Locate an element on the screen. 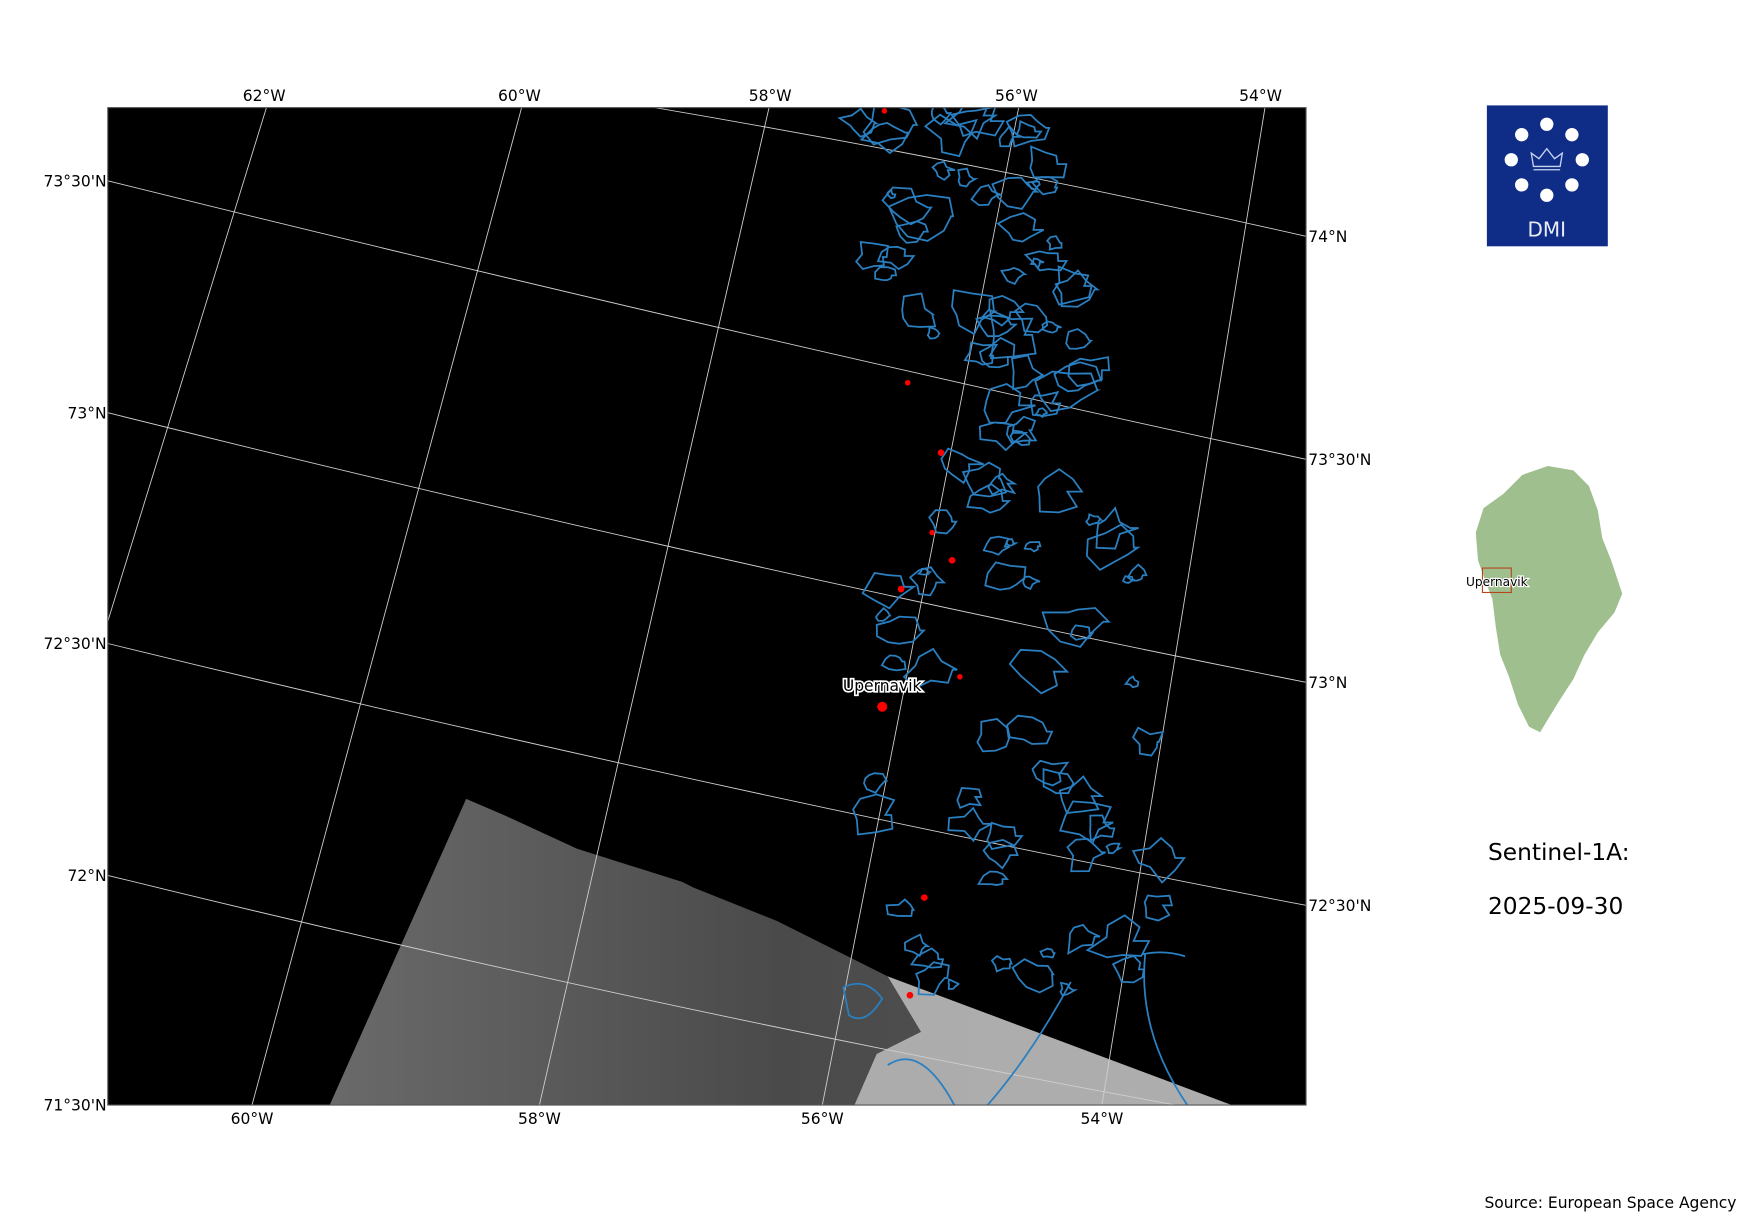  tick-label: 72°N is located at coordinates (87, 876).